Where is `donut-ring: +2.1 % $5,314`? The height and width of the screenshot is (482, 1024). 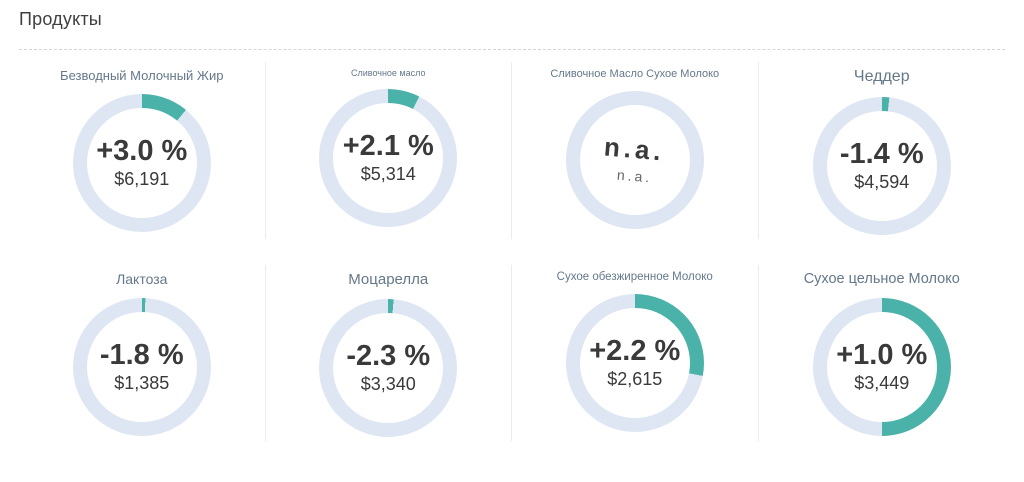 donut-ring: +2.1 % $5,314 is located at coordinates (388, 158).